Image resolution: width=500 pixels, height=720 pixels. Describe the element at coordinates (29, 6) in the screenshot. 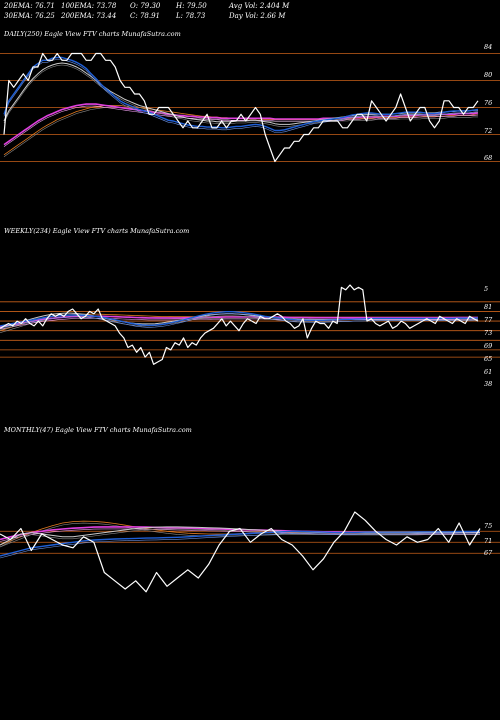

I see `ema20-readout: 20EMA: 76.71` at that location.